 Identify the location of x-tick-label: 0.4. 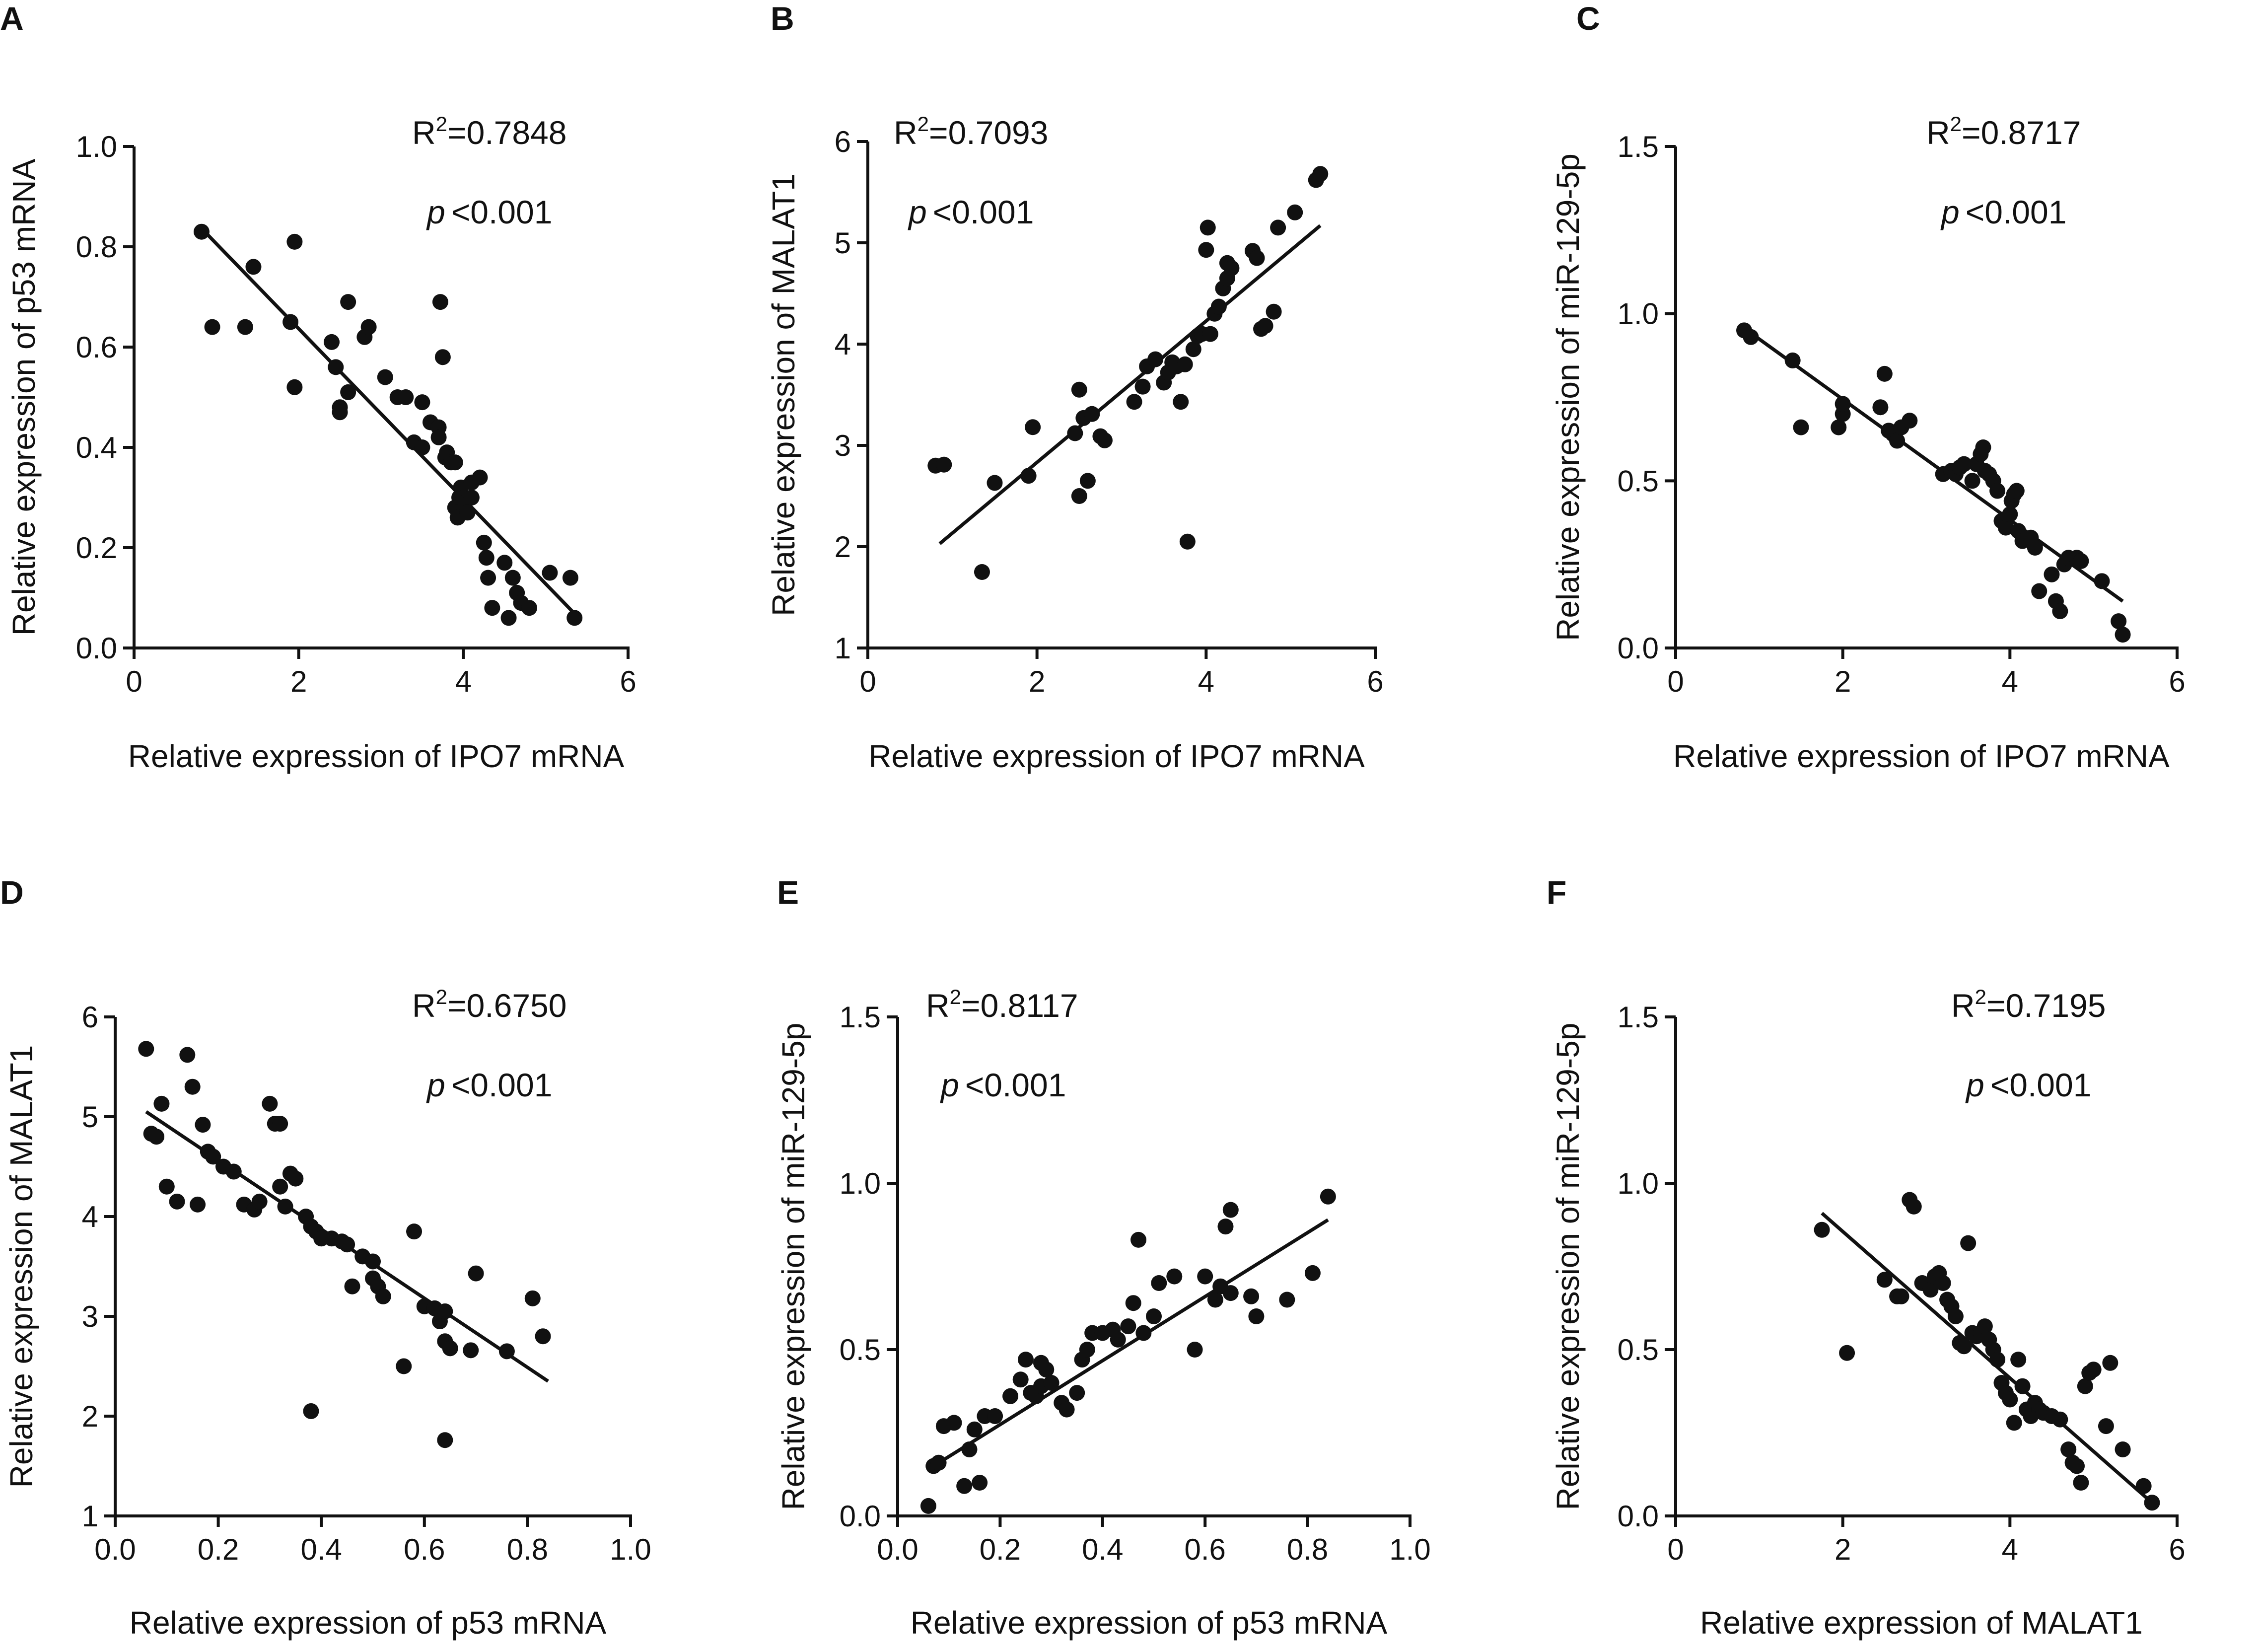
(321, 1549).